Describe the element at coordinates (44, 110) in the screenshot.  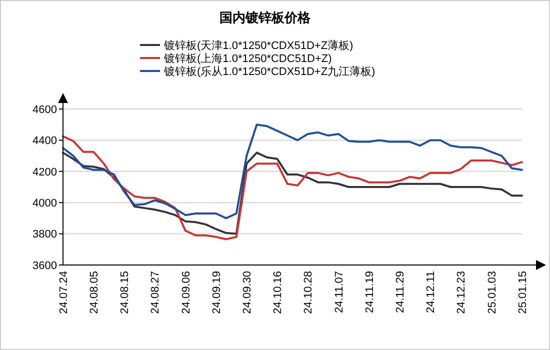
I see `y-tick-label: 4600` at that location.